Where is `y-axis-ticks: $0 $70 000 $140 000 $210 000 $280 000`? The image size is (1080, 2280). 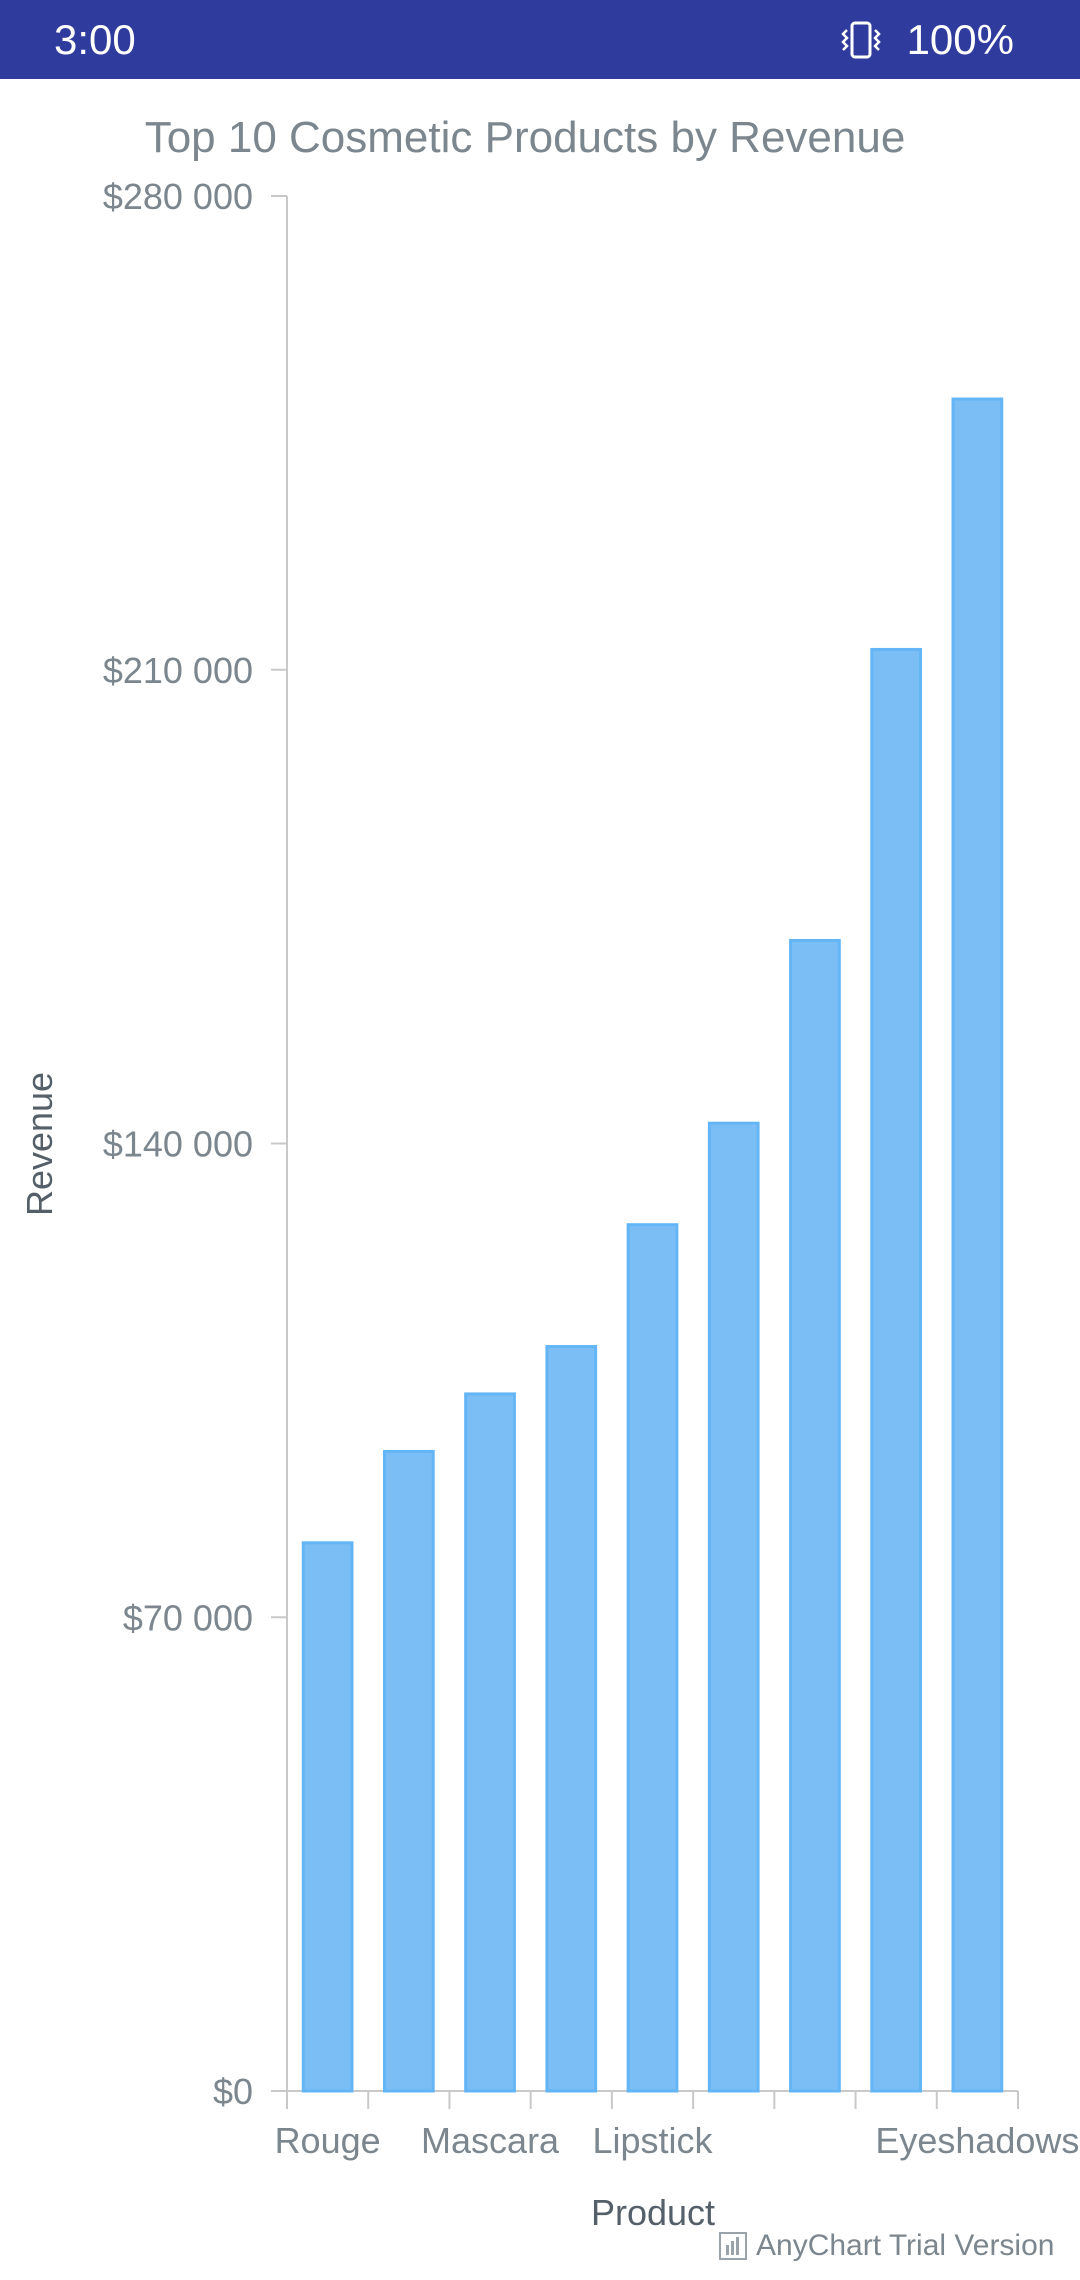 y-axis-ticks: $0 $70 000 $140 000 $210 000 $280 000 is located at coordinates (195, 1144).